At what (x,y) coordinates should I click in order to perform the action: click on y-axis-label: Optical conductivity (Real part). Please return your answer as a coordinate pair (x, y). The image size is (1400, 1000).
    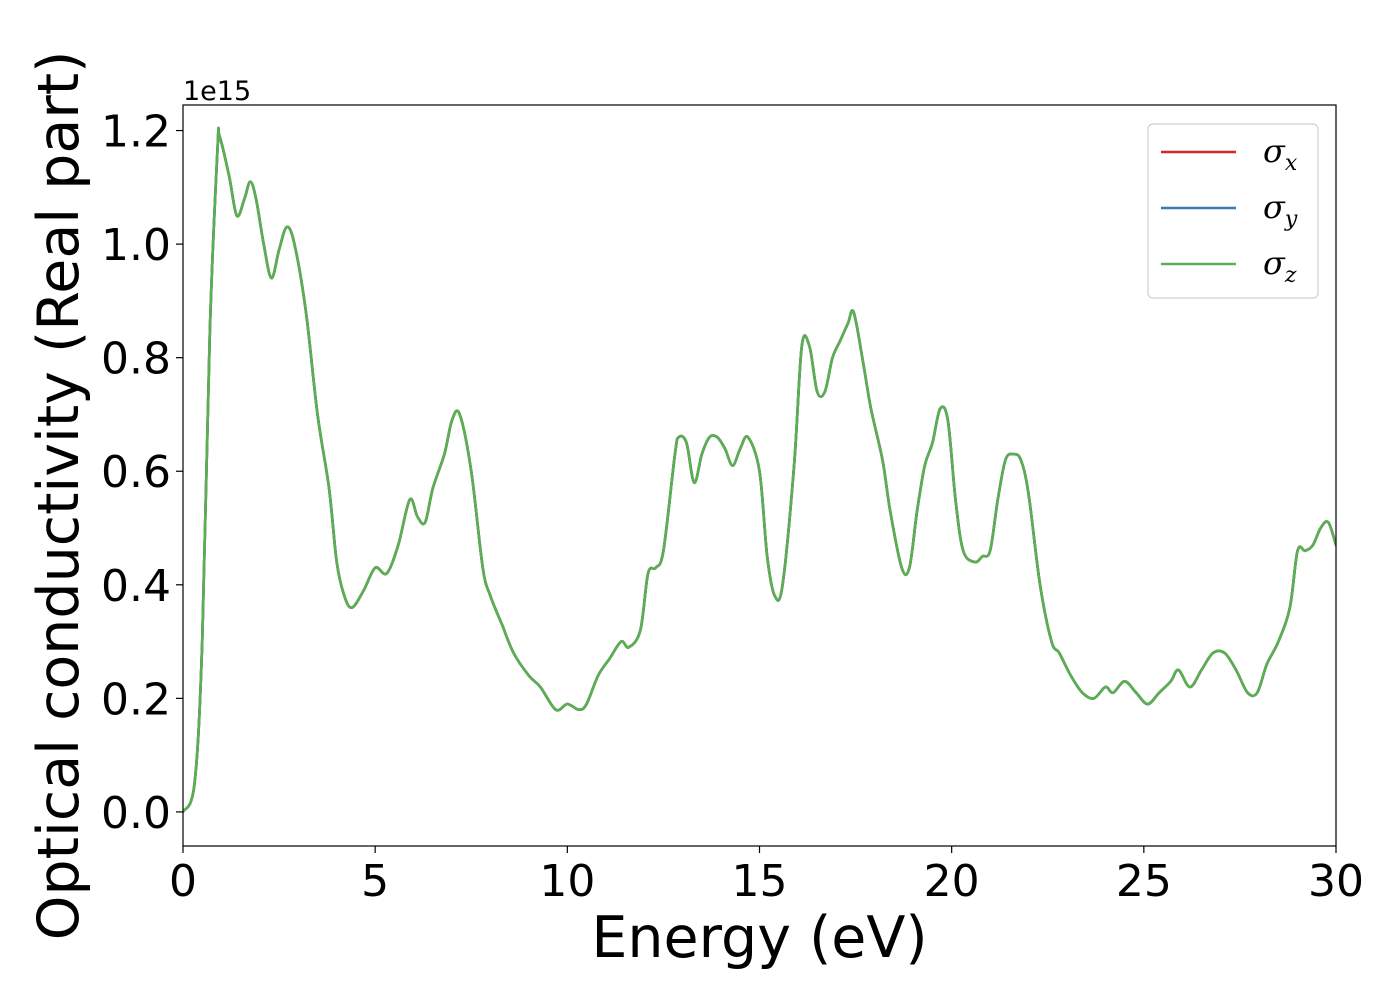
    Looking at the image, I should click on (59, 496).